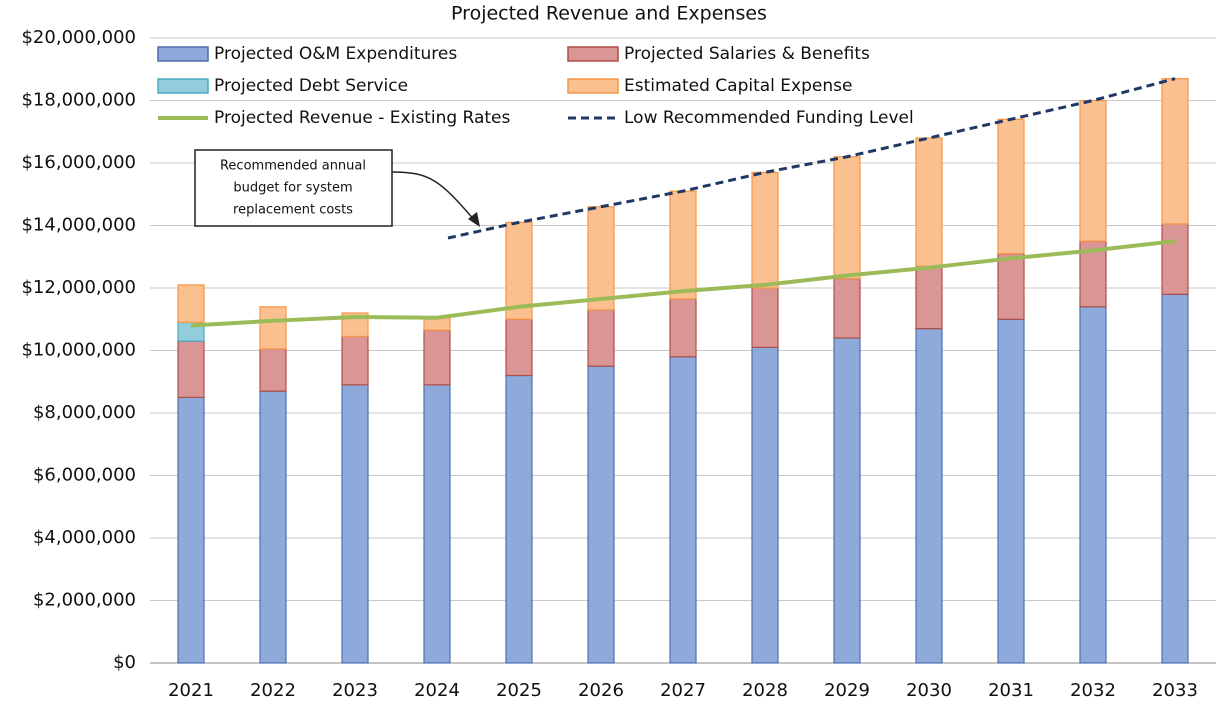 The width and height of the screenshot is (1218, 707). What do you see at coordinates (78, 100) in the screenshot?
I see `y-tick-label: $18,000,000` at bounding box center [78, 100].